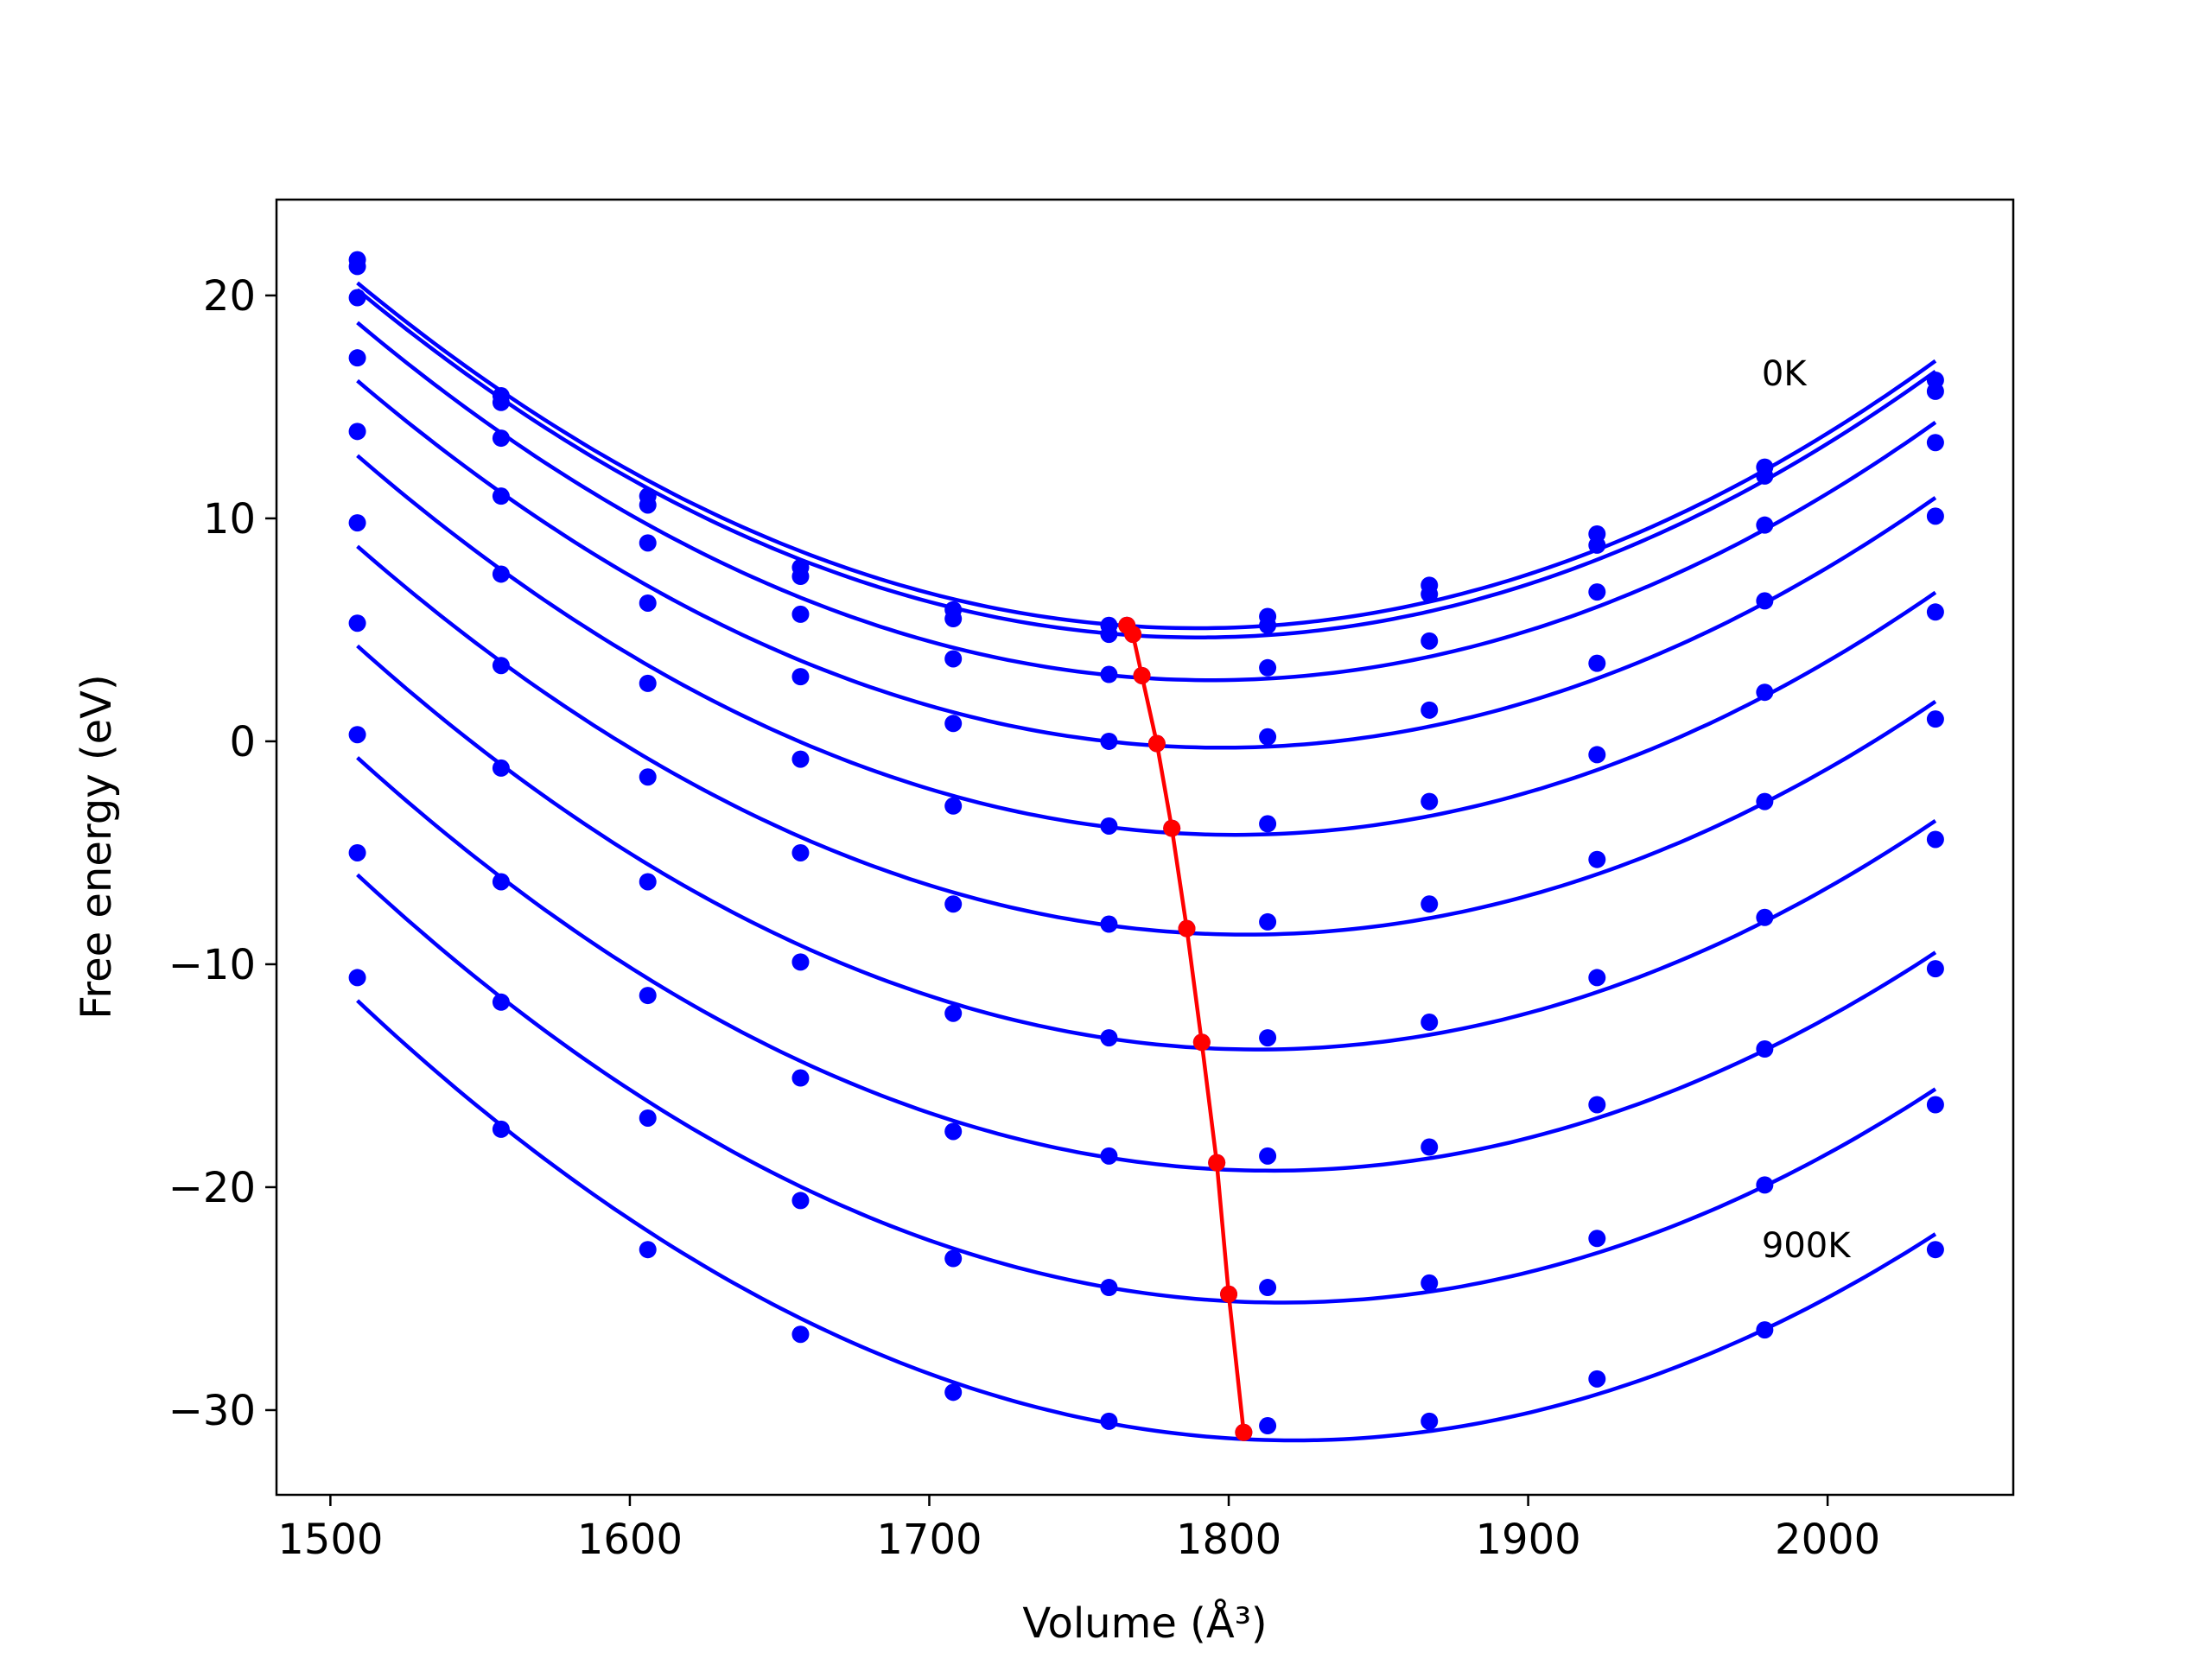 The image size is (2212, 1659). I want to click on y-tick-label: 20, so click(230, 296).